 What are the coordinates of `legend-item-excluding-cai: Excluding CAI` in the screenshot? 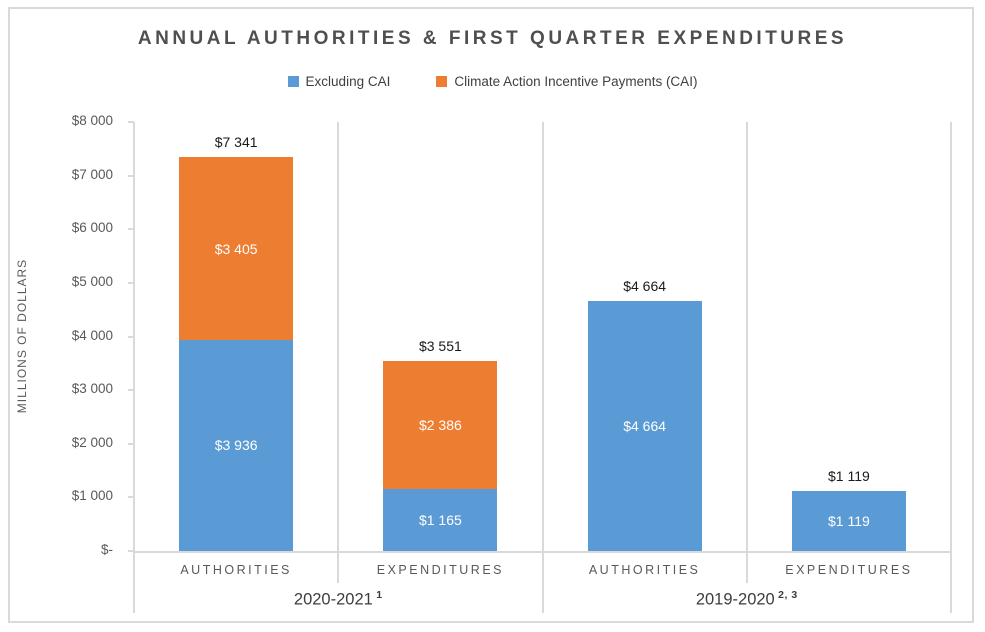 It's located at (339, 81).